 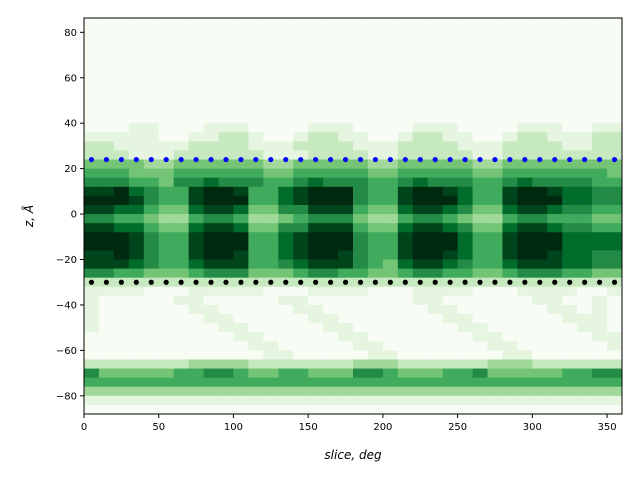 I want to click on x-tick-label: 300, so click(x=532, y=427).